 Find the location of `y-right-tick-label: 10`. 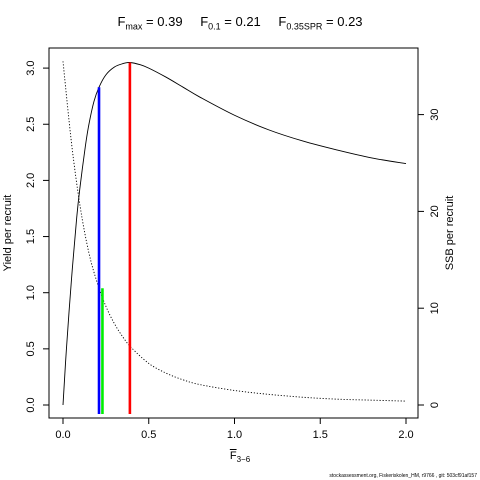

y-right-tick-label: 10 is located at coordinates (435, 308).